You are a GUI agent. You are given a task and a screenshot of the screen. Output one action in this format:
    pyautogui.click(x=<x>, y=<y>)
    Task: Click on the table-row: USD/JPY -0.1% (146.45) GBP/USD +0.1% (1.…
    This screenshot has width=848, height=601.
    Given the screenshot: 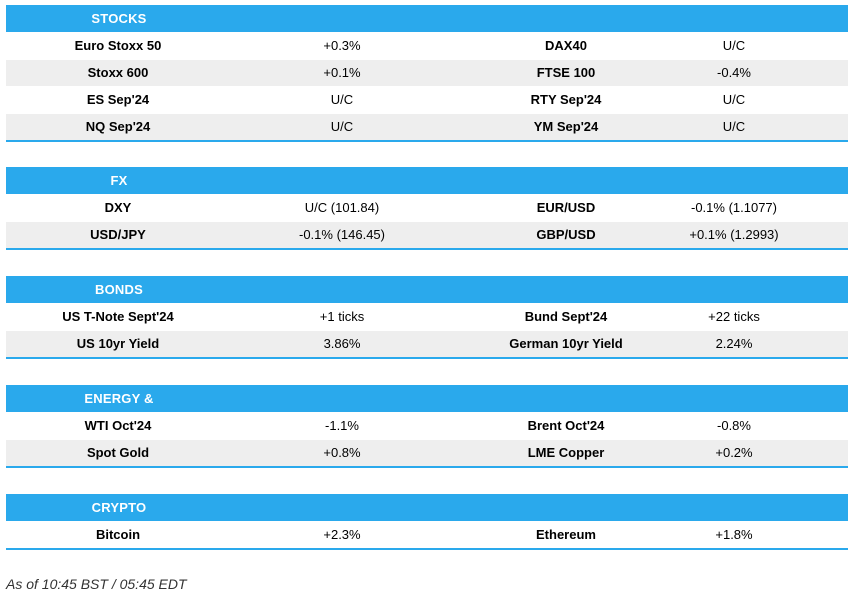 What is the action you would take?
    pyautogui.click(x=427, y=235)
    